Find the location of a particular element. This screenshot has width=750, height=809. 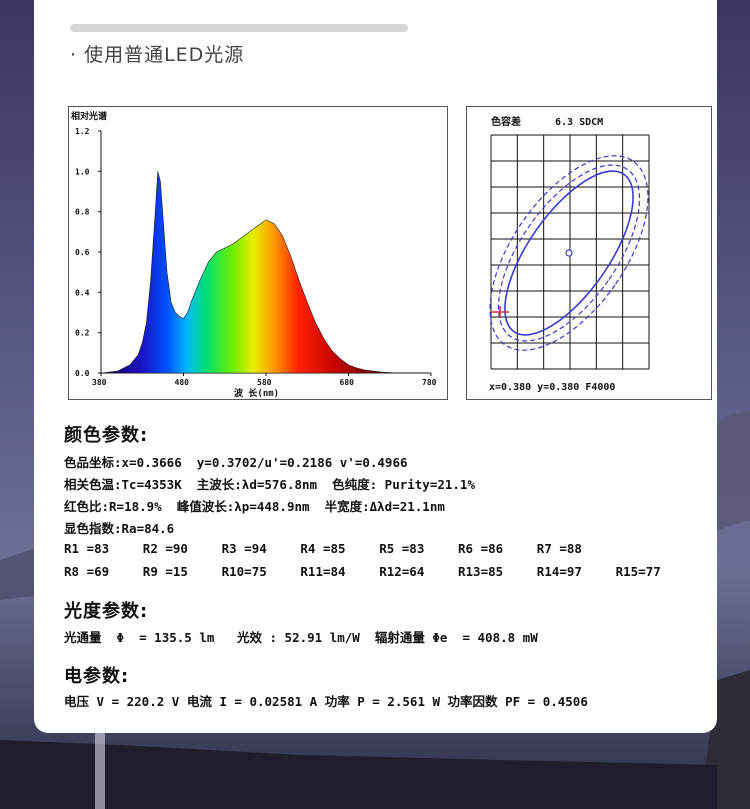

r-value: R14=97 is located at coordinates (559, 571).